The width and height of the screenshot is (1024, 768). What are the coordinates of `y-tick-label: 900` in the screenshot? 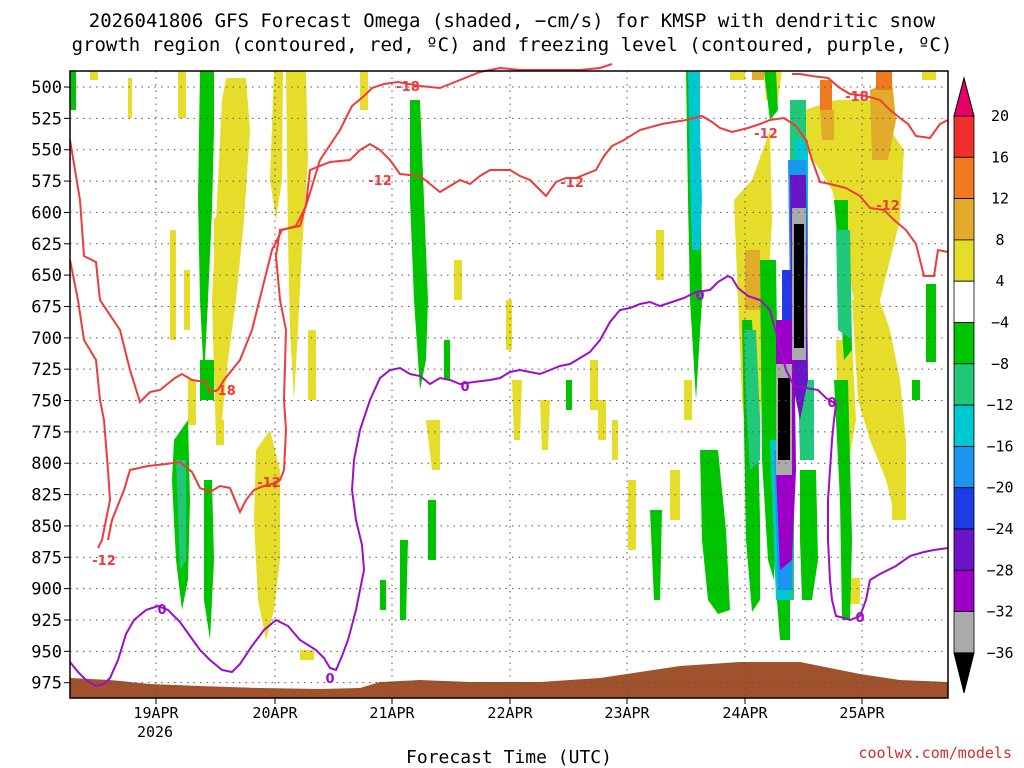 It's located at (46, 590).